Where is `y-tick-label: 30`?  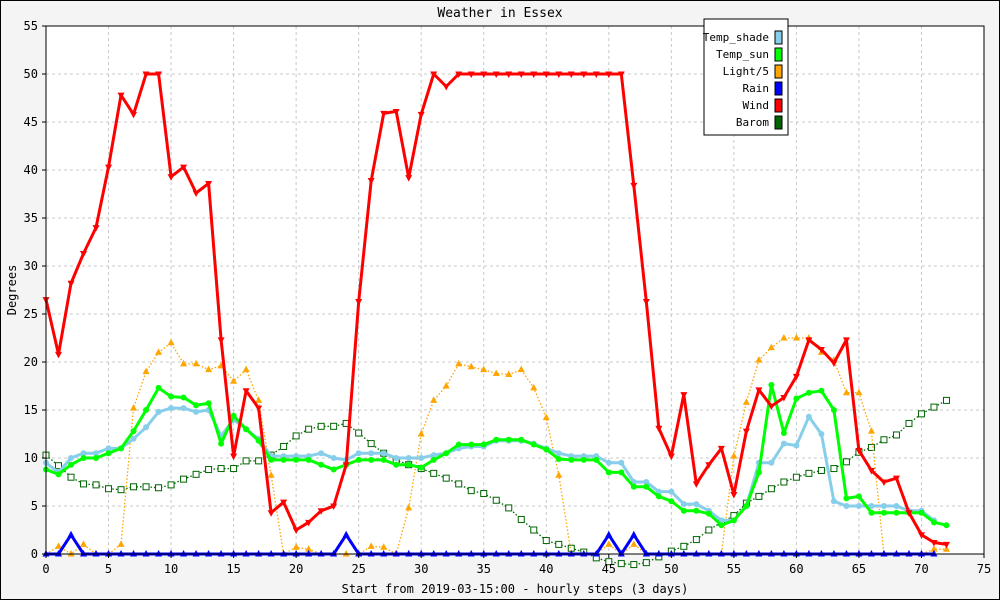
y-tick-label: 30 is located at coordinates (31, 266).